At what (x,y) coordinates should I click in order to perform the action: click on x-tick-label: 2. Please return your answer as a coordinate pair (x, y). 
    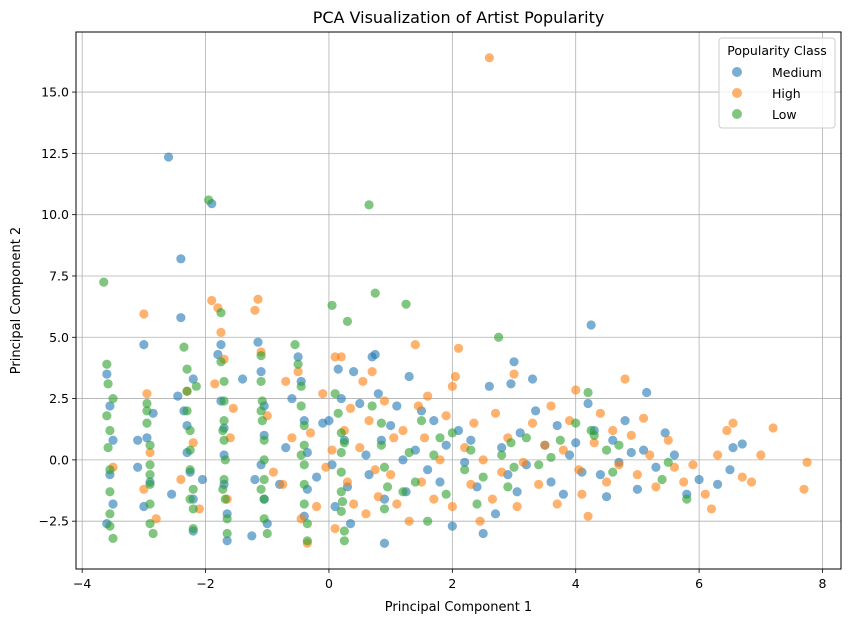
    Looking at the image, I should click on (452, 583).